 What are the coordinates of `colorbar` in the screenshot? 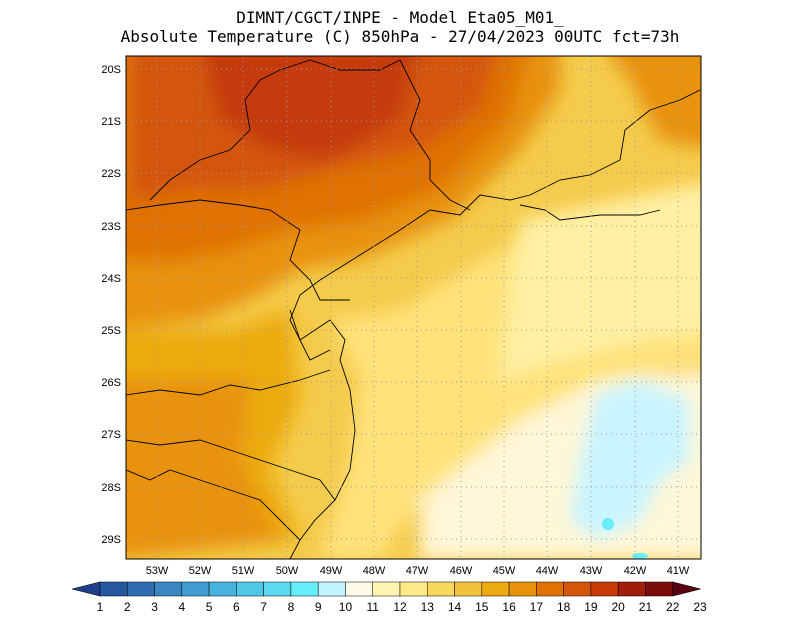 It's located at (386, 589).